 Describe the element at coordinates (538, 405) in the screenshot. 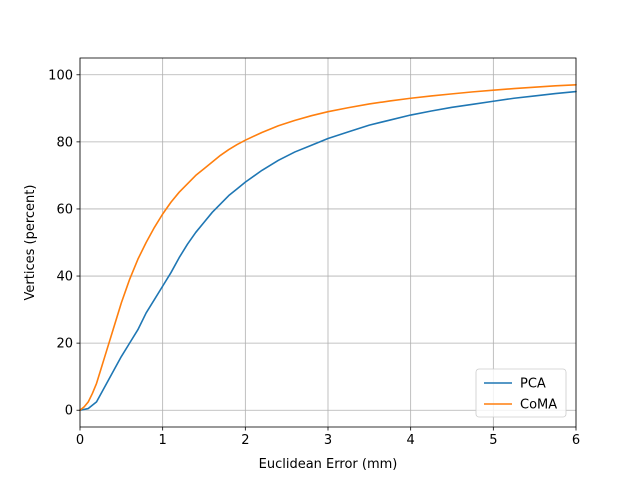

I see `legend-label-coma: CoMA` at that location.